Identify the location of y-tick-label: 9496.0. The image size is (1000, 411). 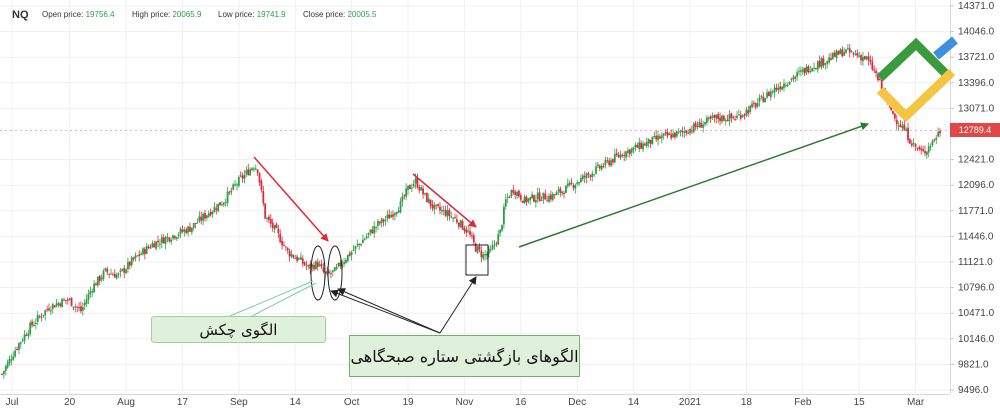
(973, 390).